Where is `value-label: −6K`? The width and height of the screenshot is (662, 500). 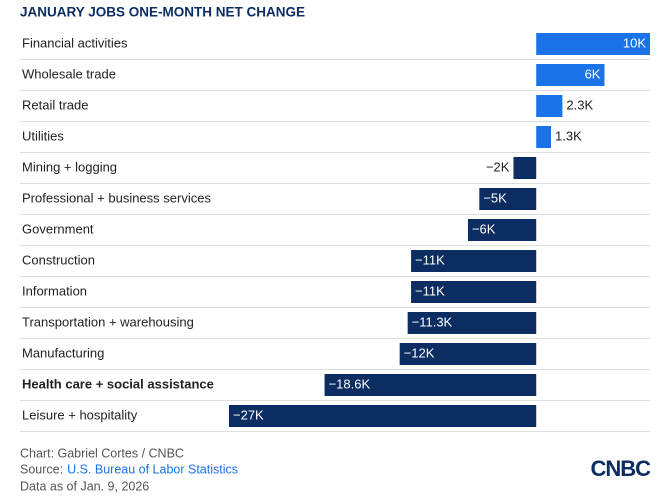
value-label: −6K is located at coordinates (484, 228).